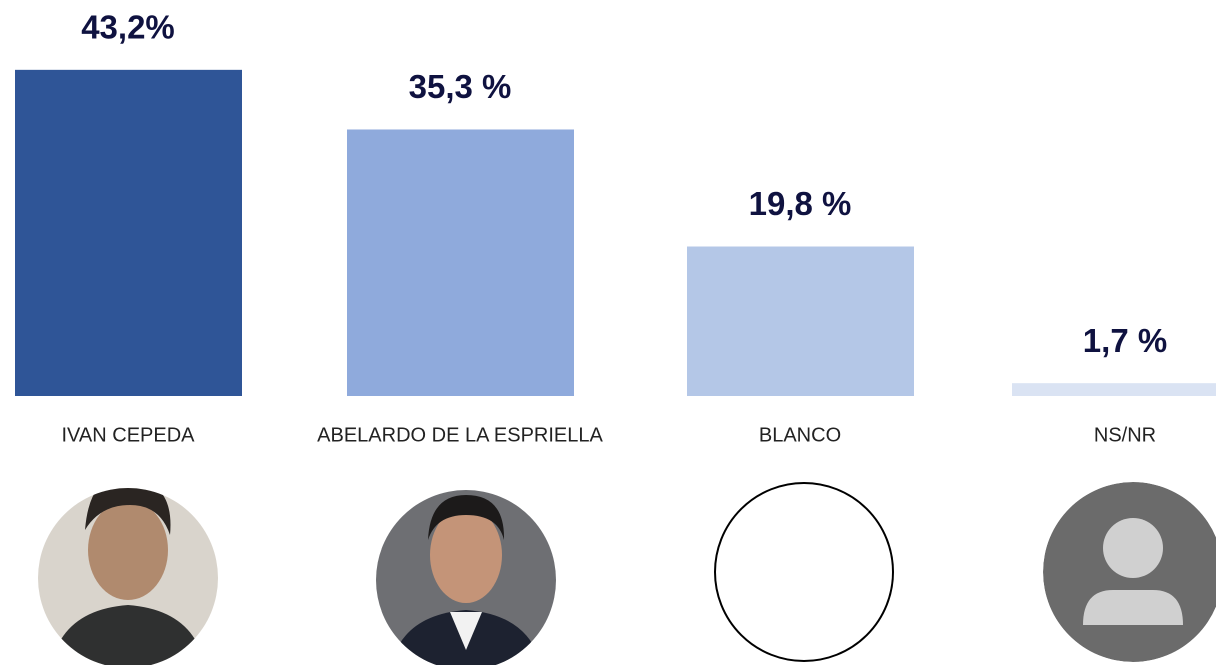 Image resolution: width=1216 pixels, height=665 pixels. Describe the element at coordinates (800, 435) in the screenshot. I see `category-label: BLANCO` at that location.